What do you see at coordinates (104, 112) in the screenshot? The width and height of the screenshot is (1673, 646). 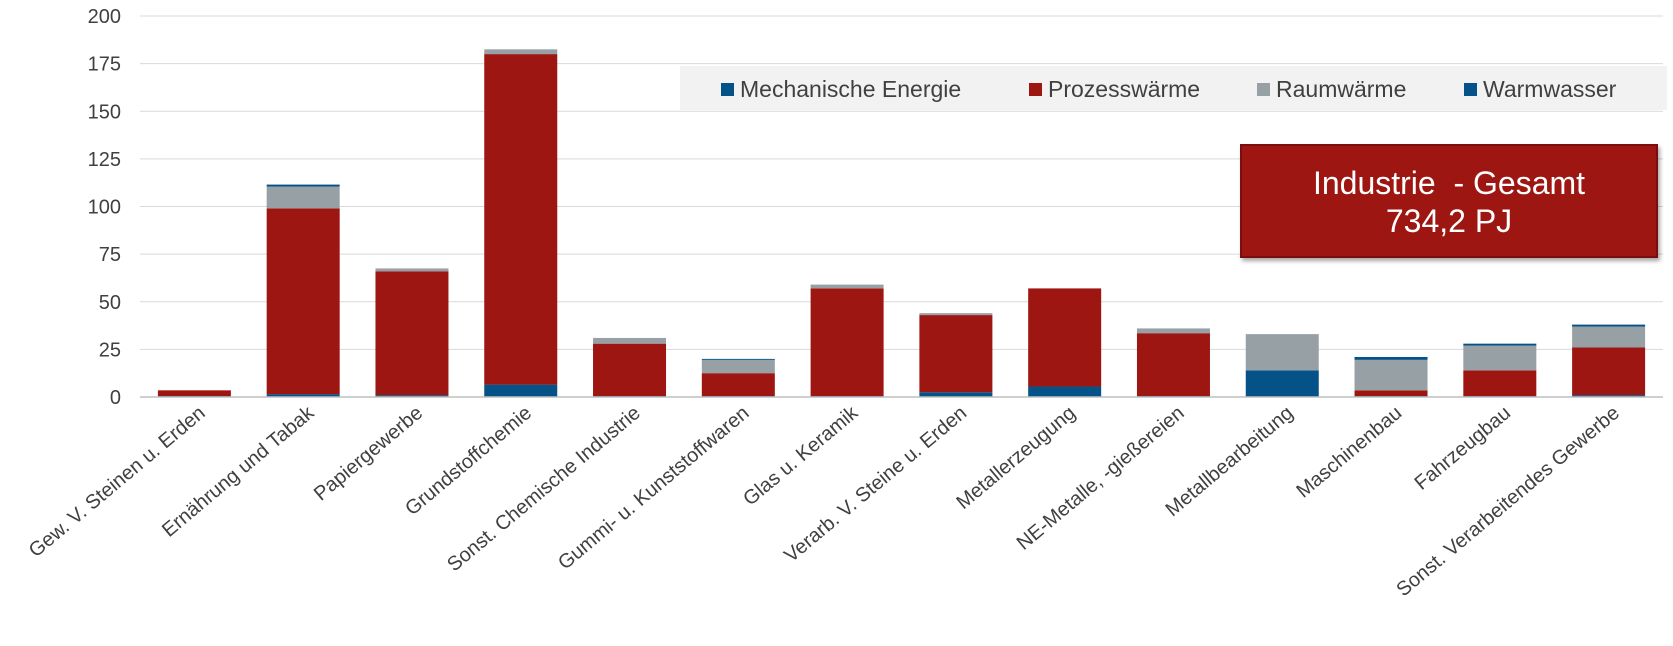 I see `y-tick-label: 150` at bounding box center [104, 112].